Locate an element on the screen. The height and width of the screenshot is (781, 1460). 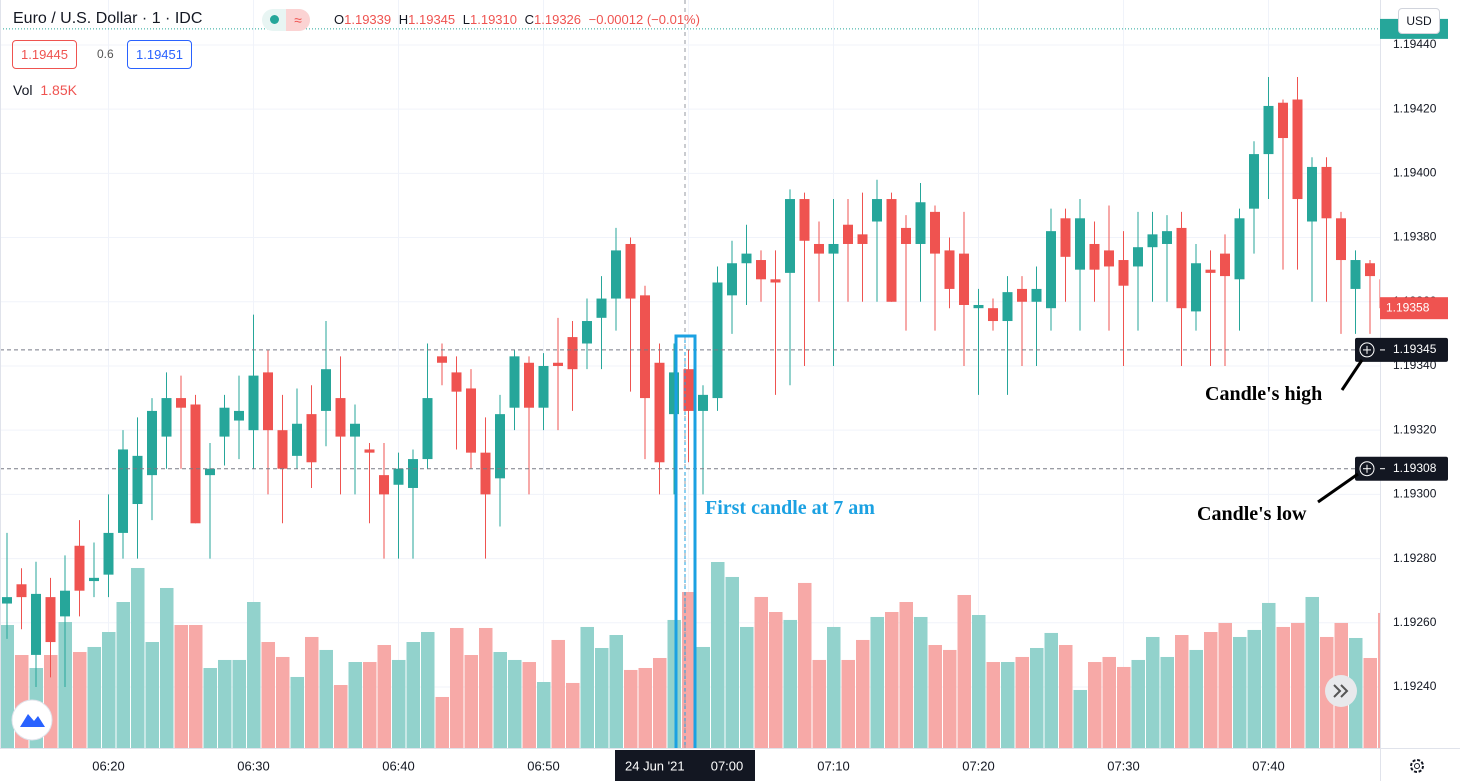
add-icon is located at coordinates (1367, 469).